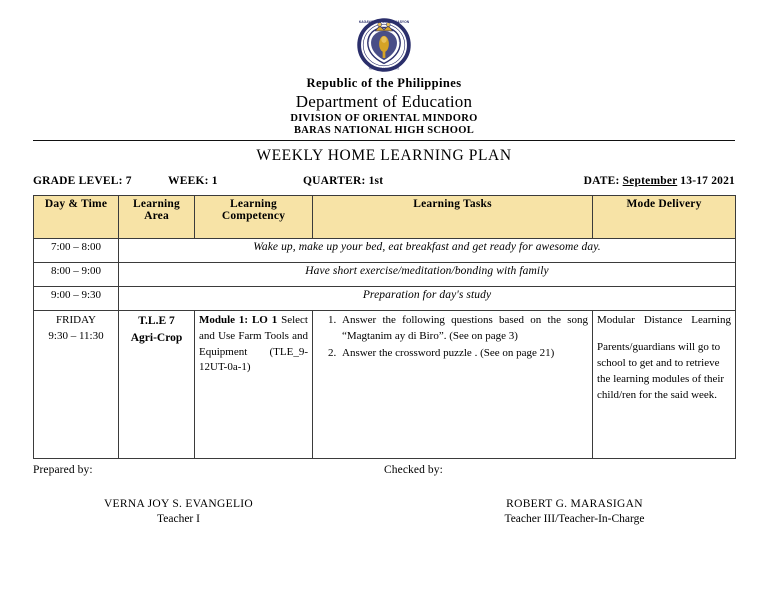 Image resolution: width=768 pixels, height=594 pixels. I want to click on checked-by-name: ROBERT G. MARASIGAN, so click(574, 504).